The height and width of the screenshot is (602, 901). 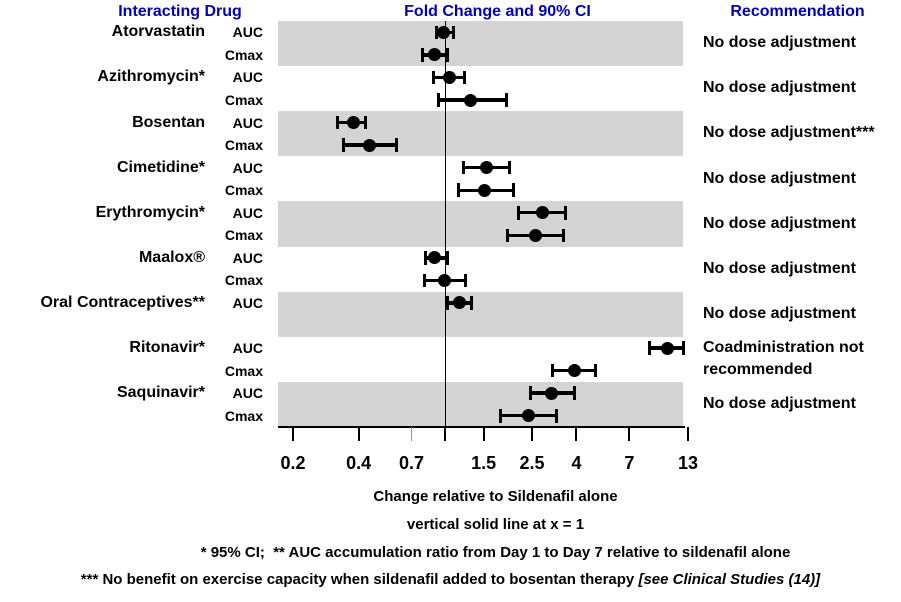 I want to click on x-tick-label: 2.5, so click(x=532, y=463).